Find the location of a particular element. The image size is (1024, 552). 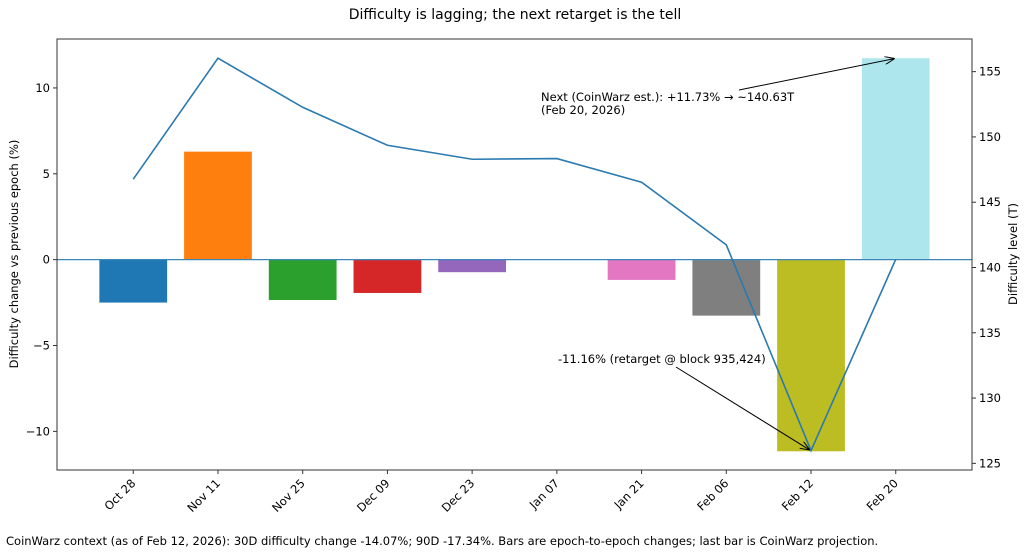

y-axis-label: Difficulty change vs previous epoch (%) is located at coordinates (14, 254).